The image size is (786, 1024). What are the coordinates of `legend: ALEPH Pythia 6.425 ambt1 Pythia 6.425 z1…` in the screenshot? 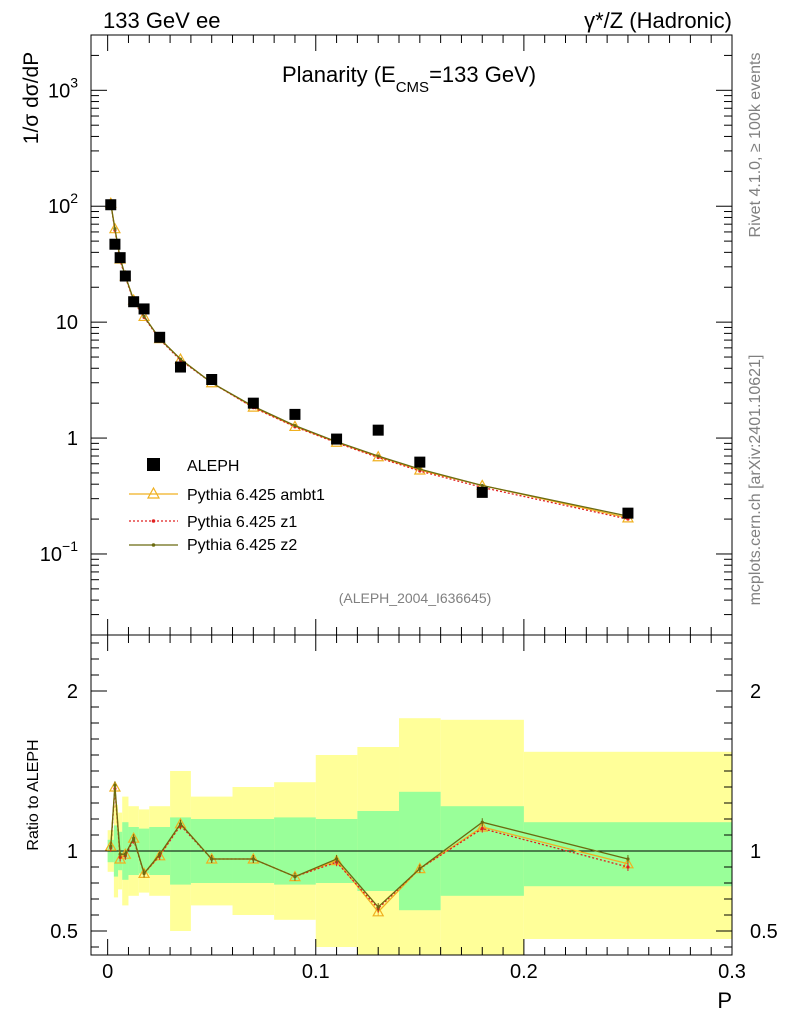 It's located at (227, 506).